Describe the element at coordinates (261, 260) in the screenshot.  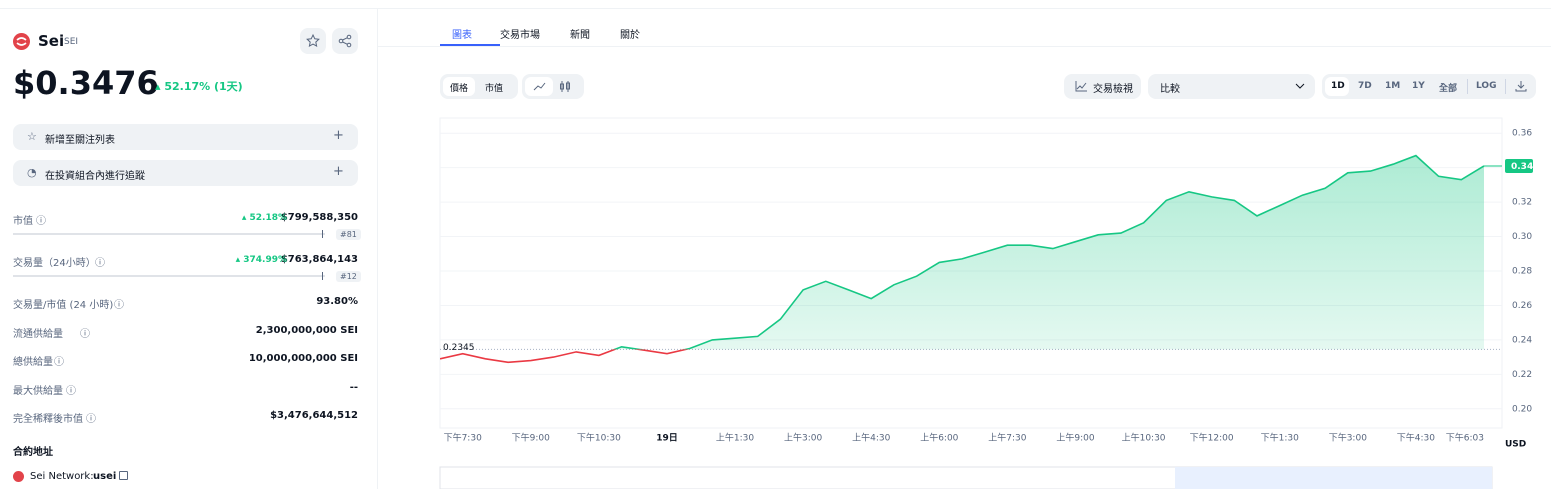
I see `stat-change: ▴ 374.99%` at that location.